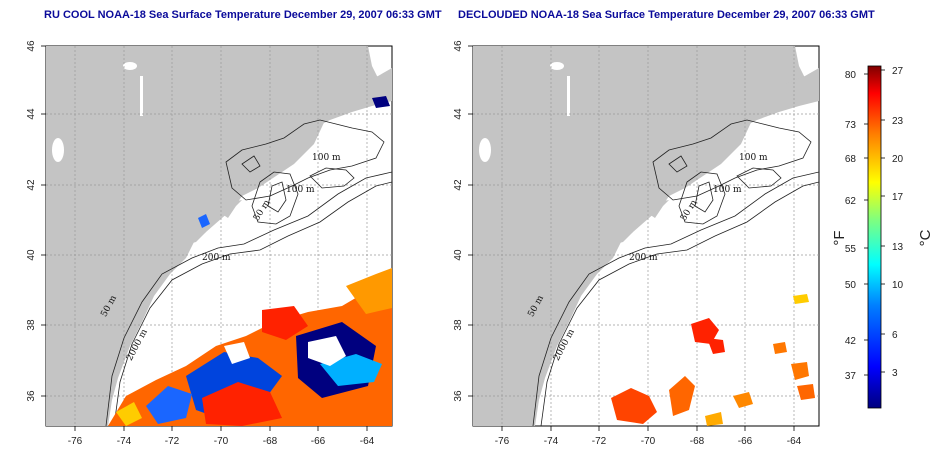 This screenshot has height=475, width=950. What do you see at coordinates (697, 441) in the screenshot?
I see `right-lon-label: -68` at bounding box center [697, 441].